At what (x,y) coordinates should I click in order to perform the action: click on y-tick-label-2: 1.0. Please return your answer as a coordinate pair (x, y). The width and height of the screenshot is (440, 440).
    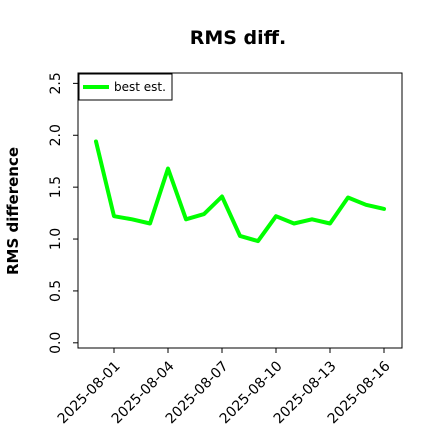
    Looking at the image, I should click on (56, 239).